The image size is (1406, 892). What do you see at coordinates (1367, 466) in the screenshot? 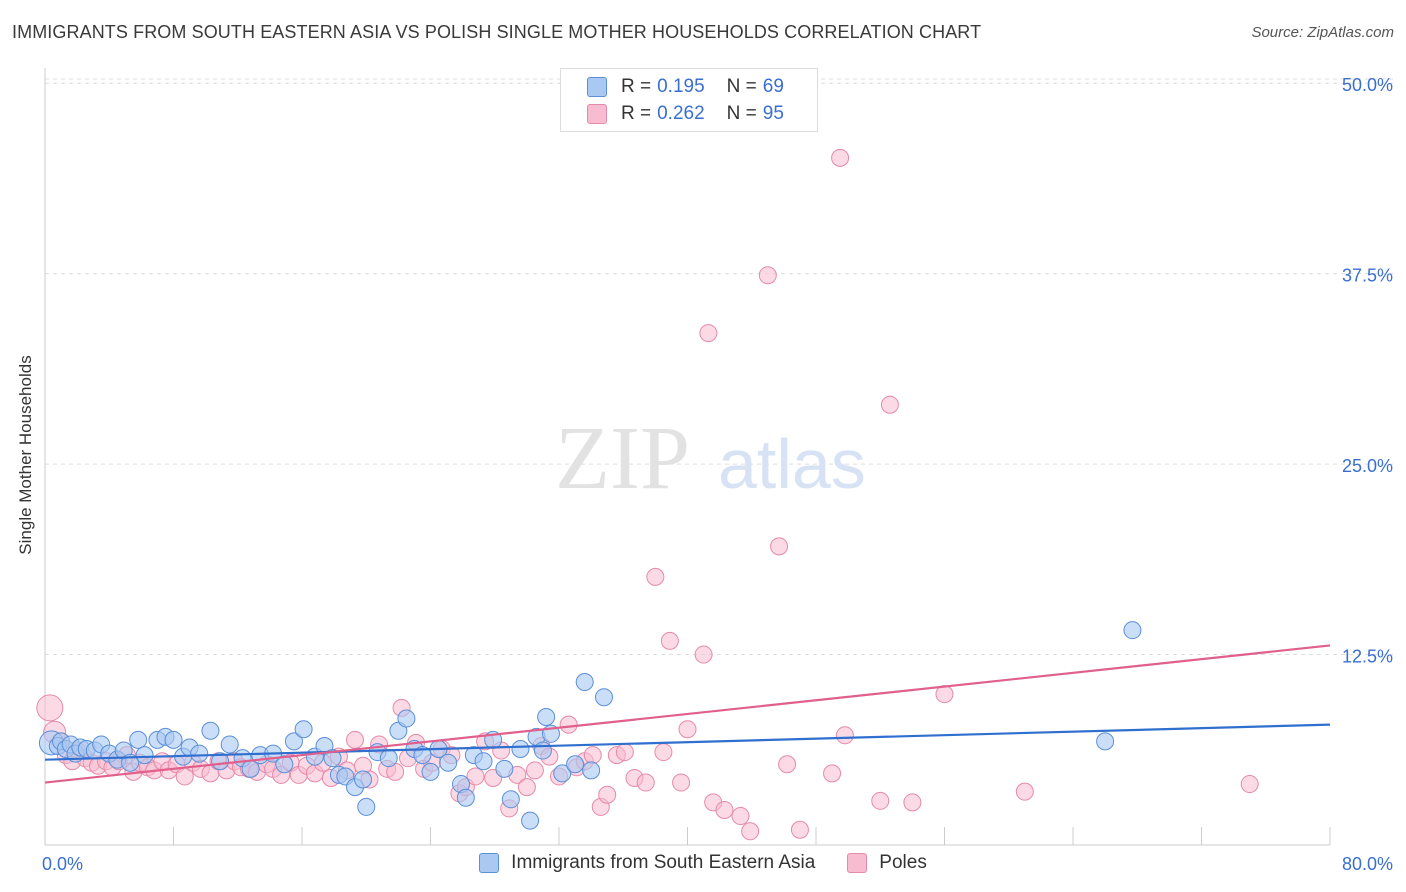
I see `y-tick-label: 25.0%` at bounding box center [1367, 466].